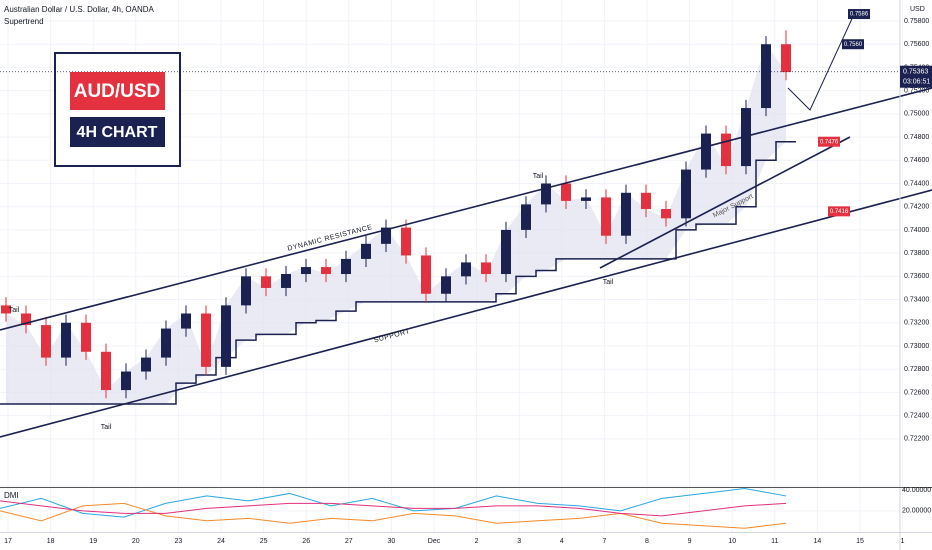  I want to click on y-tick-label: 0.75200, so click(916, 90).